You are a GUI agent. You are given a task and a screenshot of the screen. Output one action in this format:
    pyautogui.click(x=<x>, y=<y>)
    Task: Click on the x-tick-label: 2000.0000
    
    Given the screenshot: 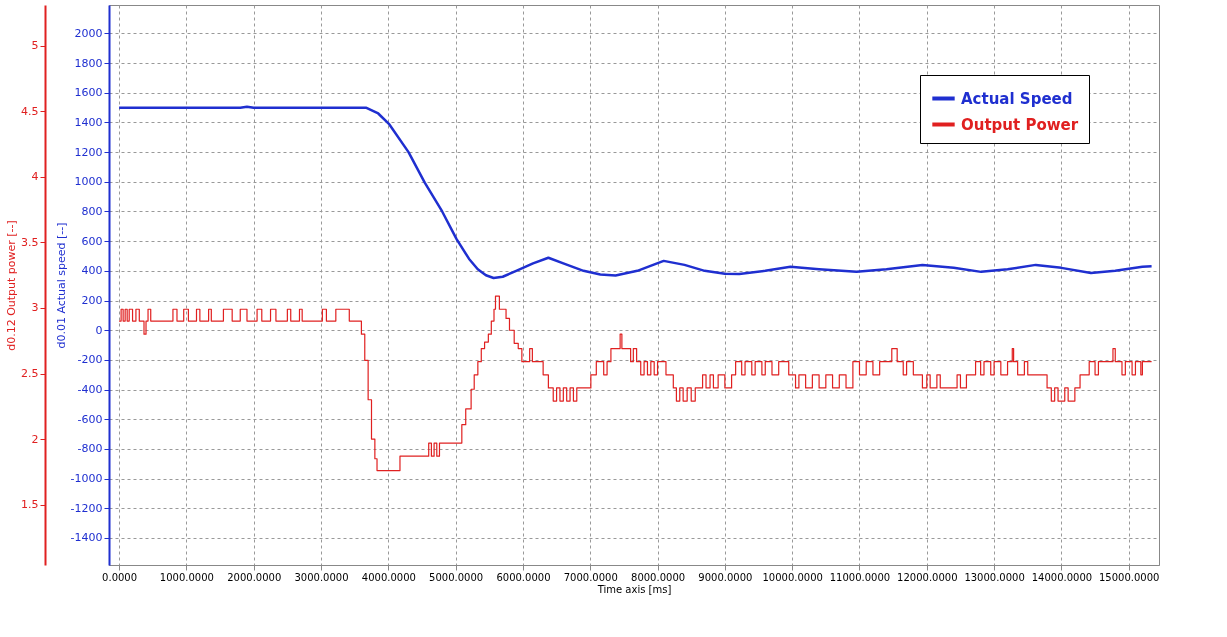 What is the action you would take?
    pyautogui.click(x=254, y=577)
    